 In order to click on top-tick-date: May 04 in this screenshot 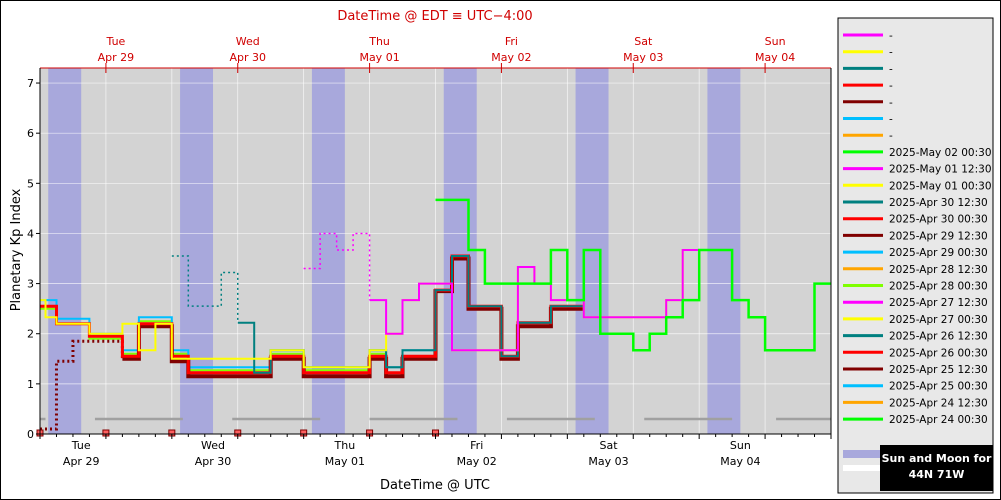, I will do `click(775, 57)`.